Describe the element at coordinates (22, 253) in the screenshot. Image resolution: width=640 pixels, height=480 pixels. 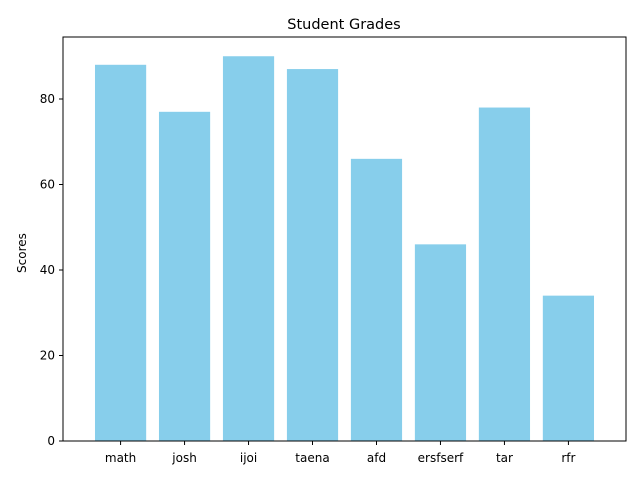
I see `y-axis-label: Scores` at that location.